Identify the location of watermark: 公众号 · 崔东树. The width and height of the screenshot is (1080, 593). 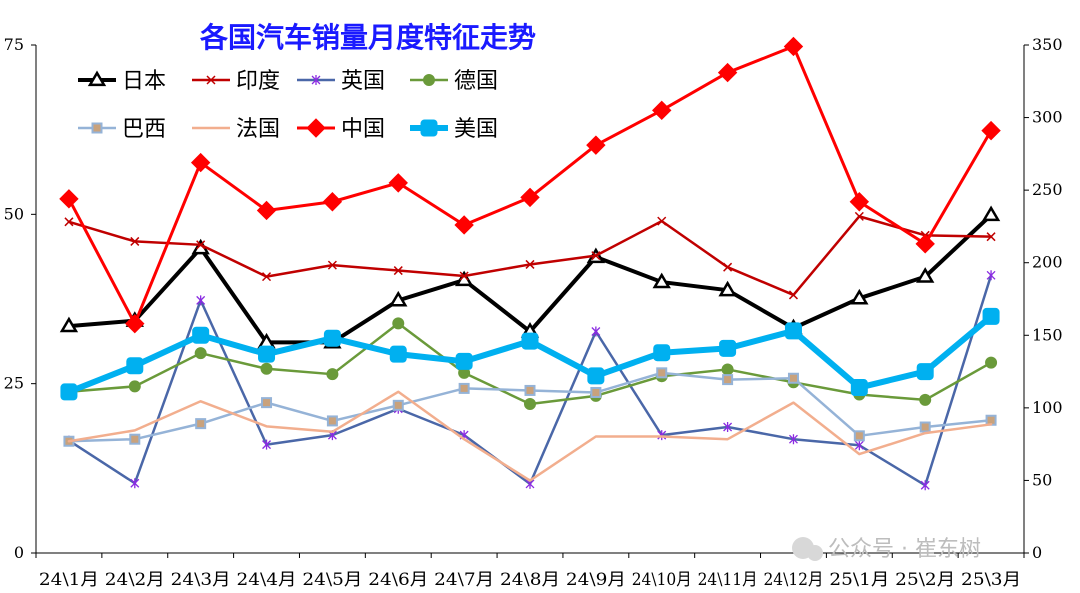
(886, 549).